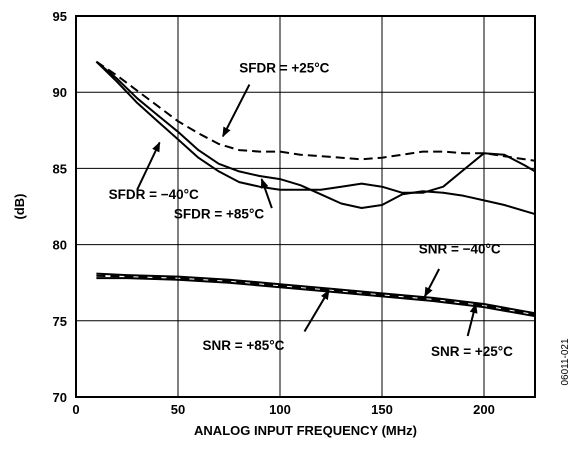 The image size is (581, 450). I want to click on y-tick-label: 80, so click(60, 245).